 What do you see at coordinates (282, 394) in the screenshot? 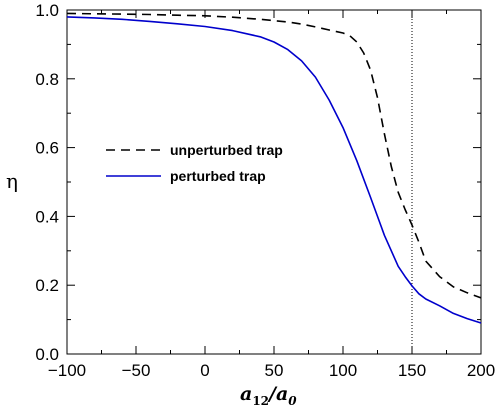
I see `x-axis-title-a0: a` at bounding box center [282, 394].